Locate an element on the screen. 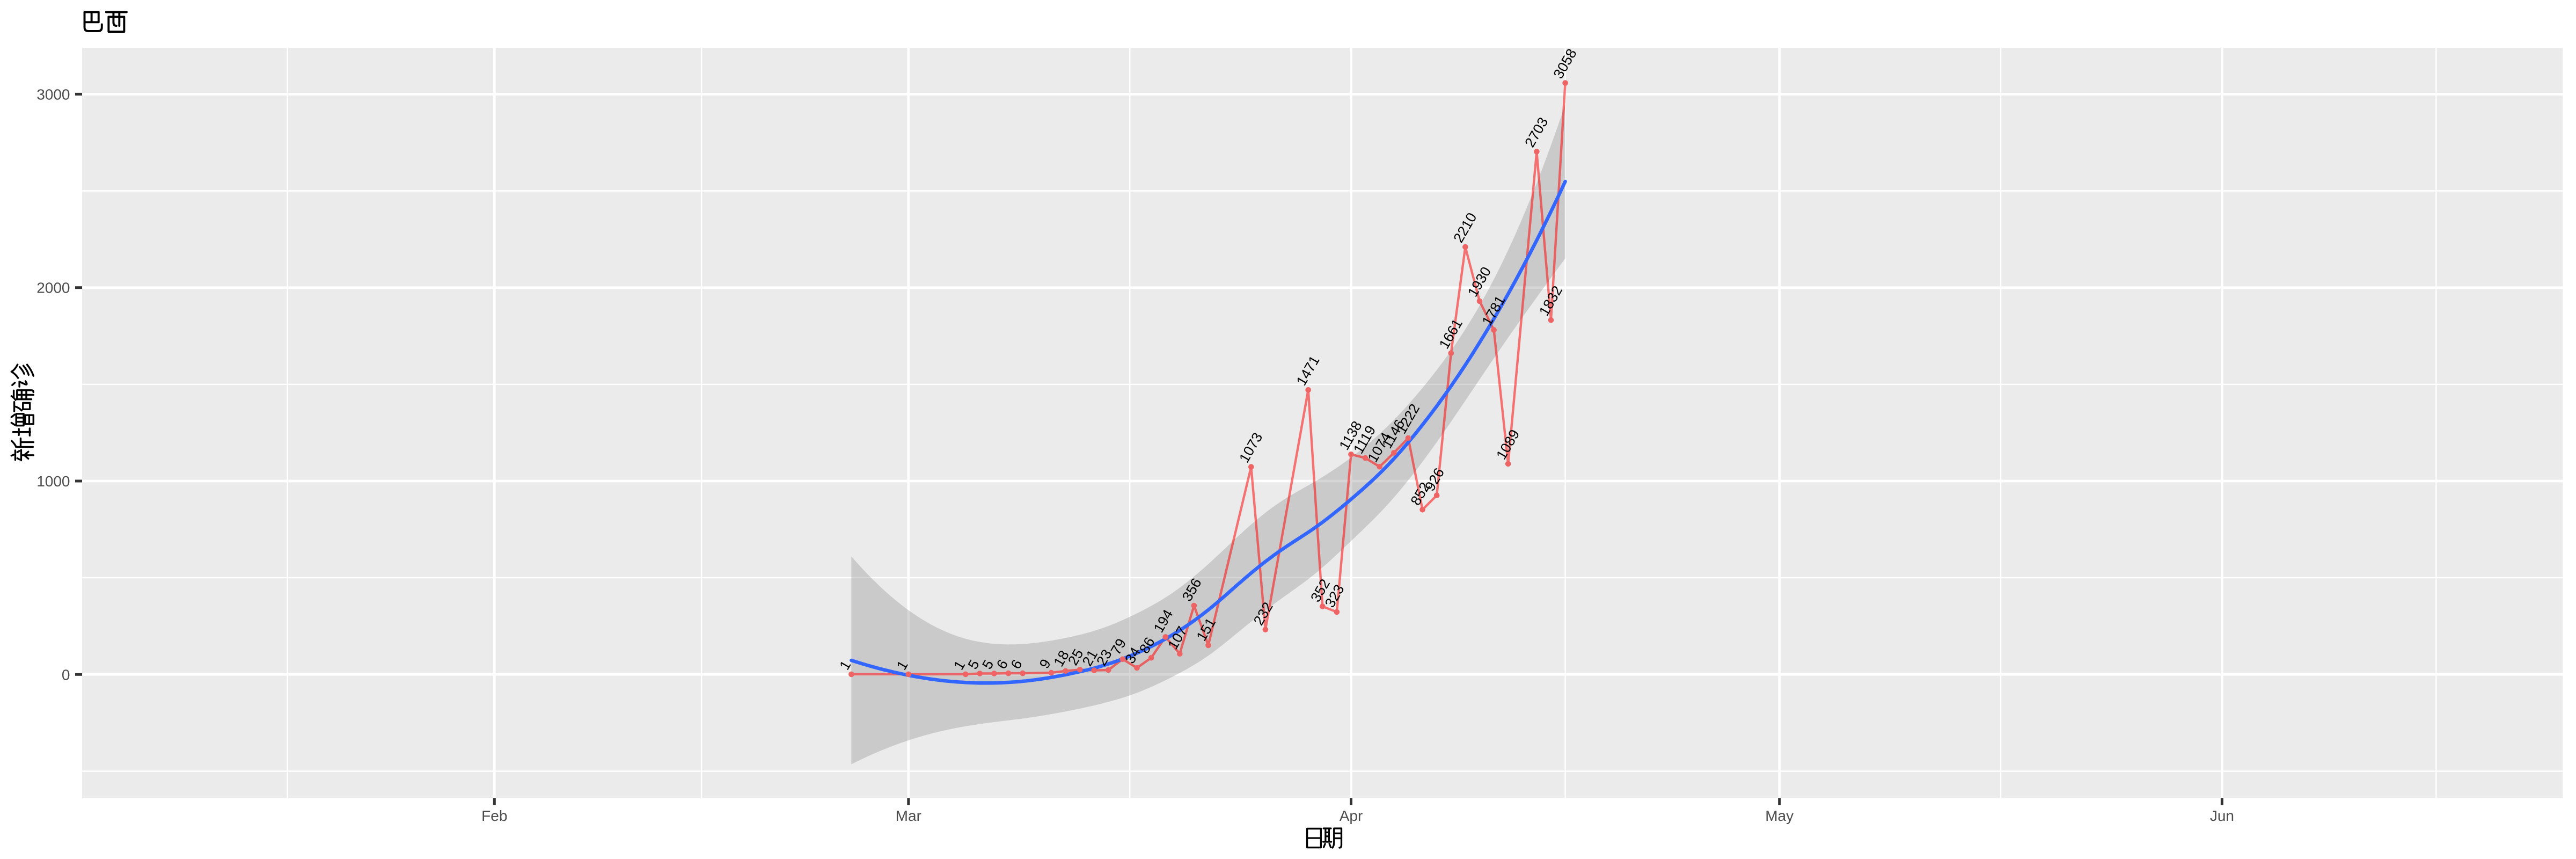  svg-text: 1000 is located at coordinates (53, 481).